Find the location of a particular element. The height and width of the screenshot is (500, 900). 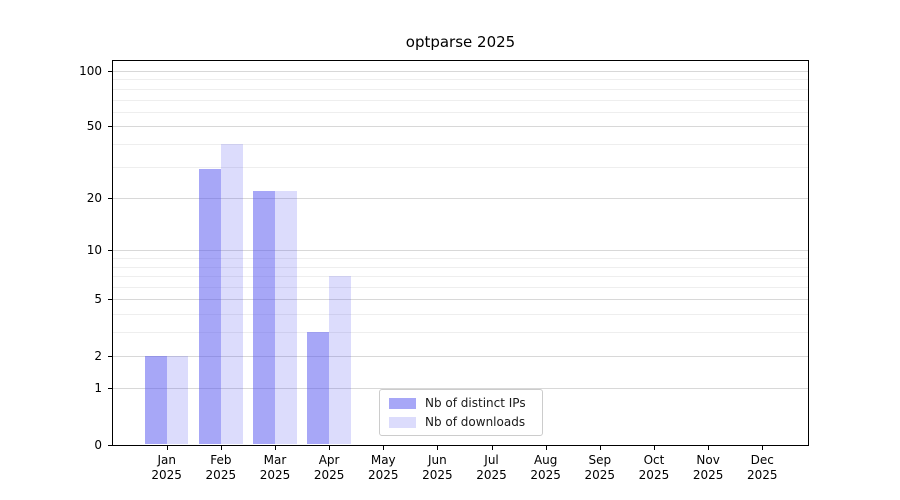

bar-downloads-apr is located at coordinates (340, 360).